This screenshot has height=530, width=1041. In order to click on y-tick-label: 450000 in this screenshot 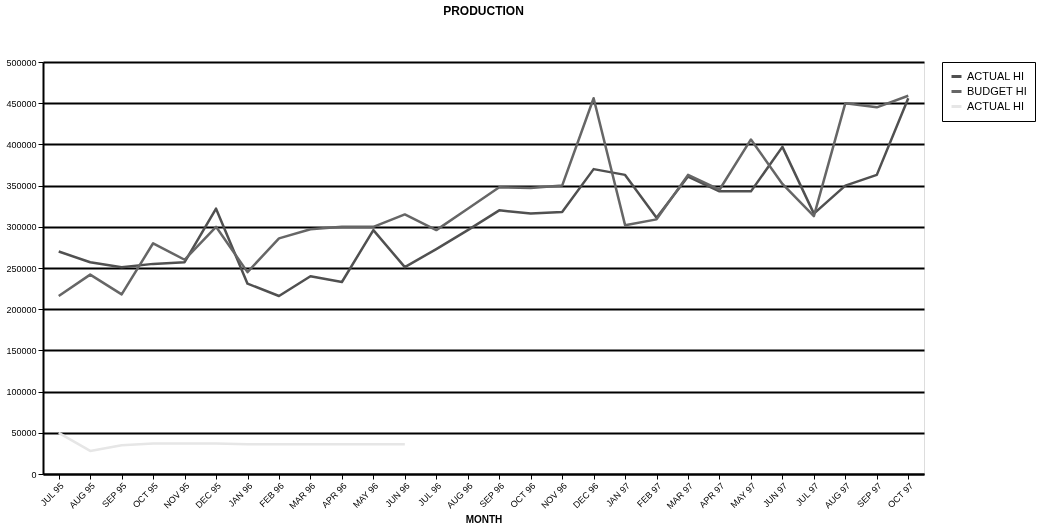, I will do `click(21, 103)`.